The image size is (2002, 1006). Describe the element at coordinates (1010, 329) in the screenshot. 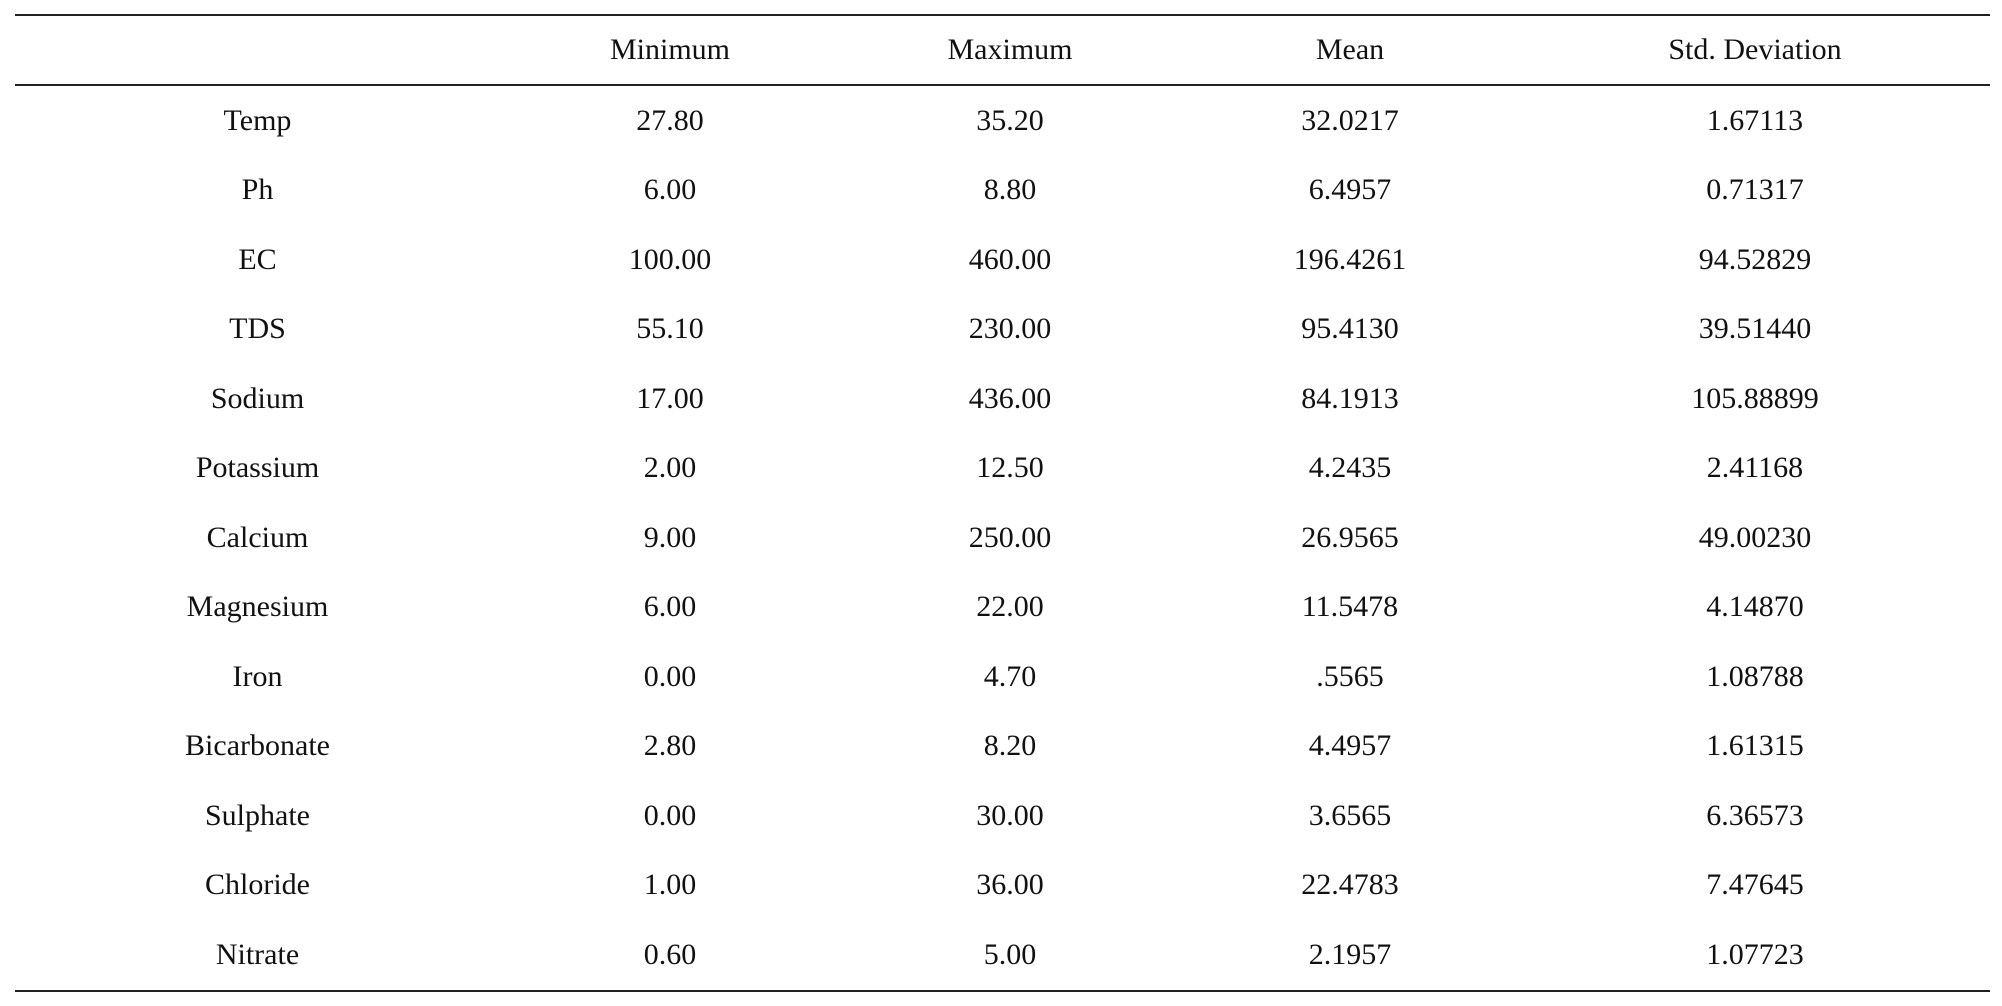

I see `cell-maximum: 230.00` at that location.